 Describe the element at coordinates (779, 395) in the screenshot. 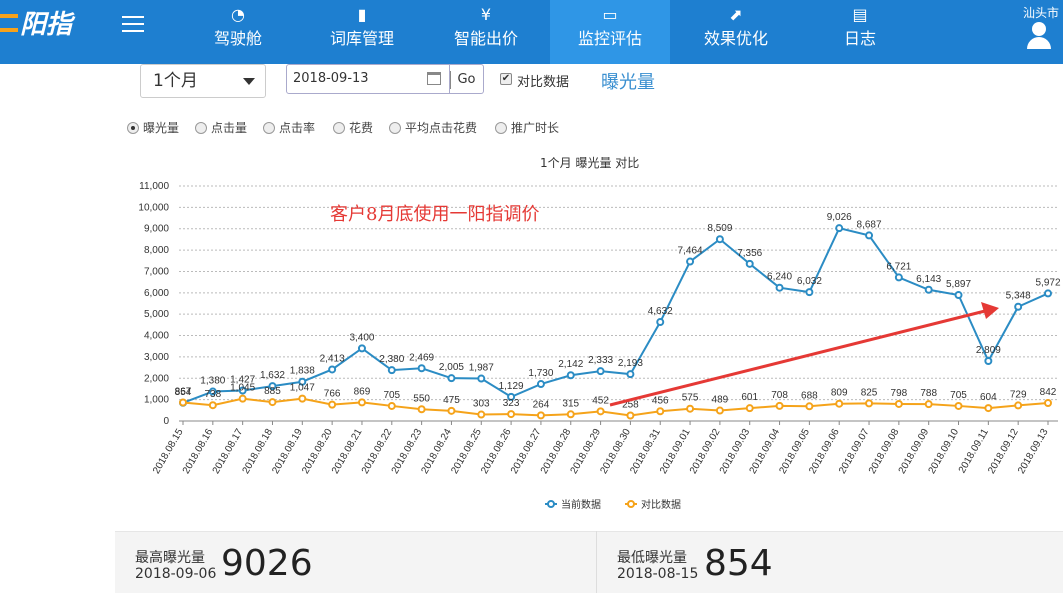

I see `data-label: 708` at that location.